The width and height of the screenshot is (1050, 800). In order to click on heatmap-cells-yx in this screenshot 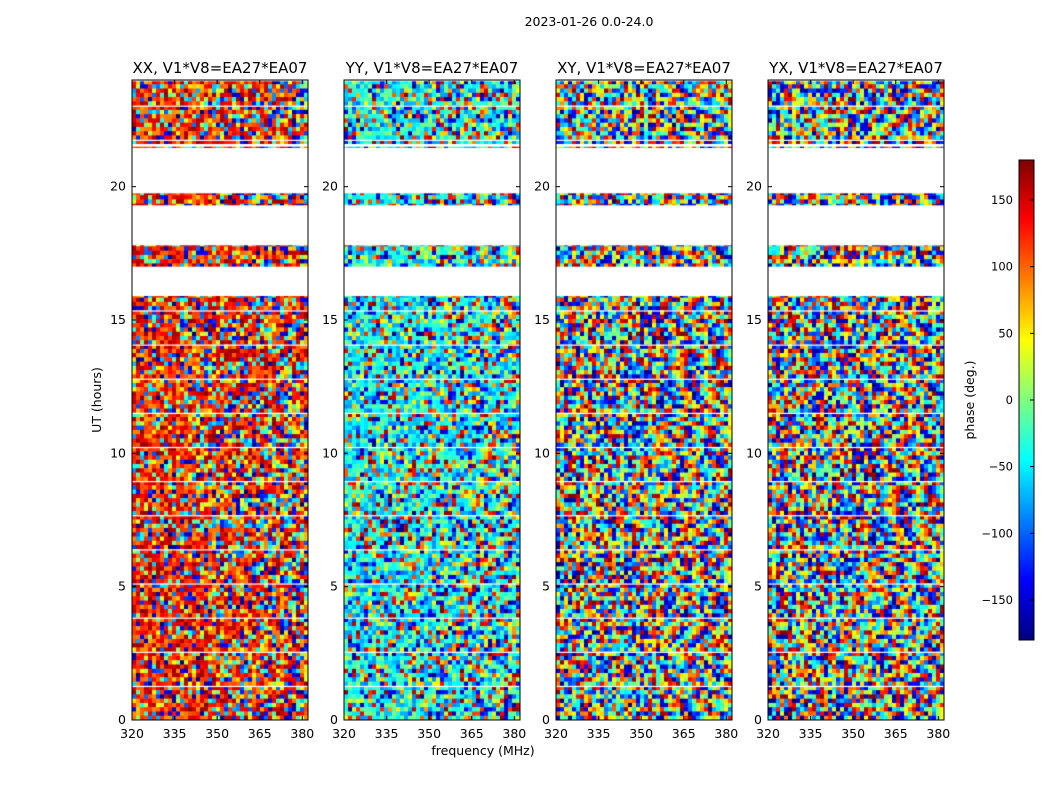, I will do `click(856, 400)`.